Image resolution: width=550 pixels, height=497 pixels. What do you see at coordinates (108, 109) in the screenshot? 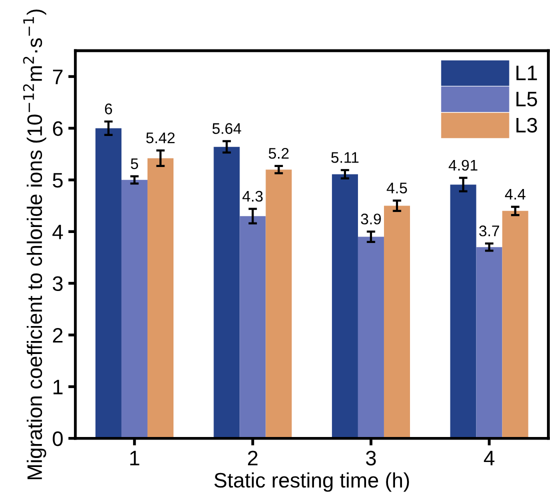
I see `data-label: 6` at bounding box center [108, 109].